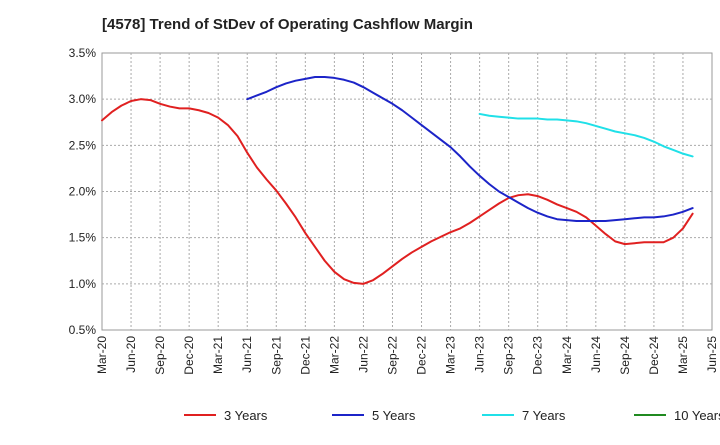 This screenshot has height=445, width=720. Describe the element at coordinates (189, 355) in the screenshot. I see `x-tick-label: Dec-20` at that location.